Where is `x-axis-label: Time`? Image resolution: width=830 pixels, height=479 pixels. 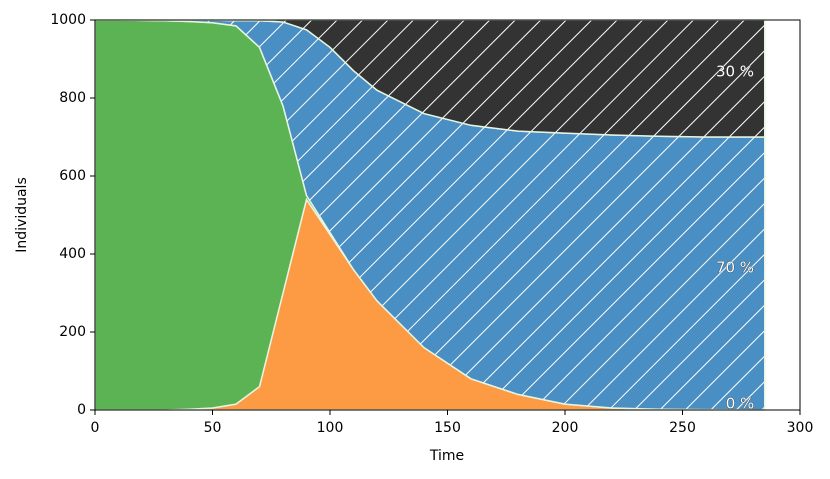 x-axis-label: Time is located at coordinates (446, 456).